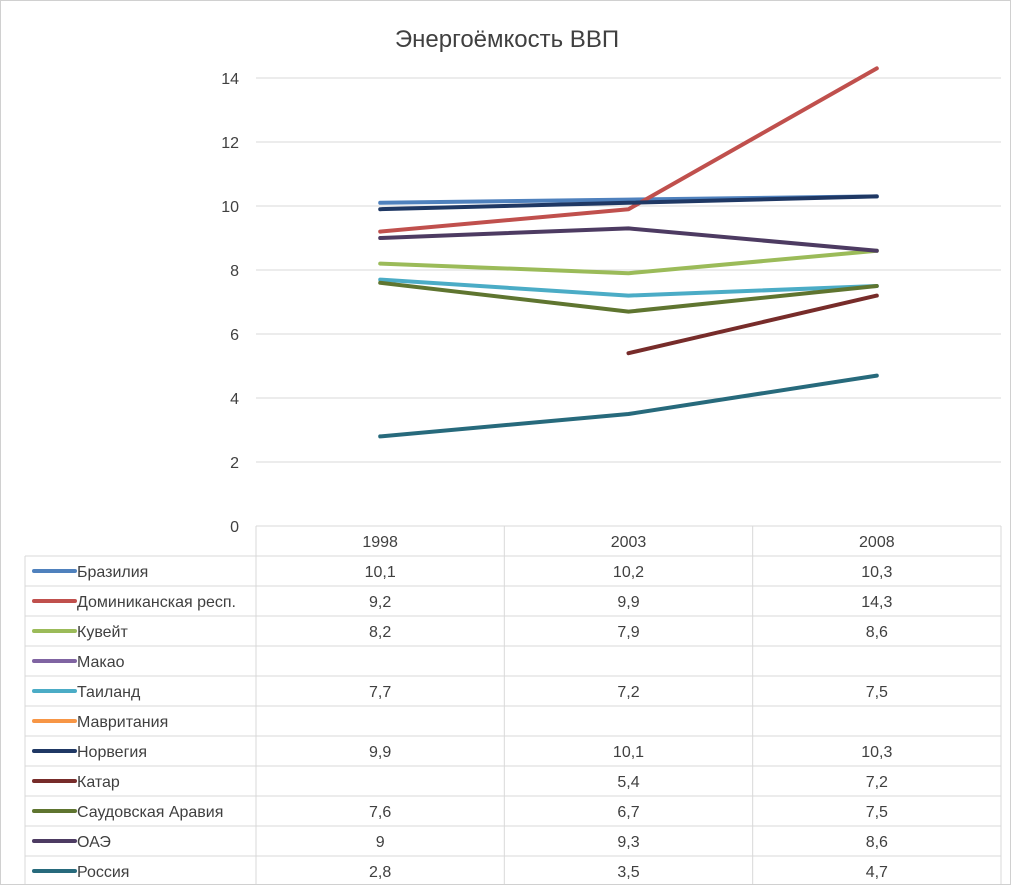 The height and width of the screenshot is (885, 1011). What do you see at coordinates (234, 463) in the screenshot?
I see `y-tick-label: 2` at bounding box center [234, 463].